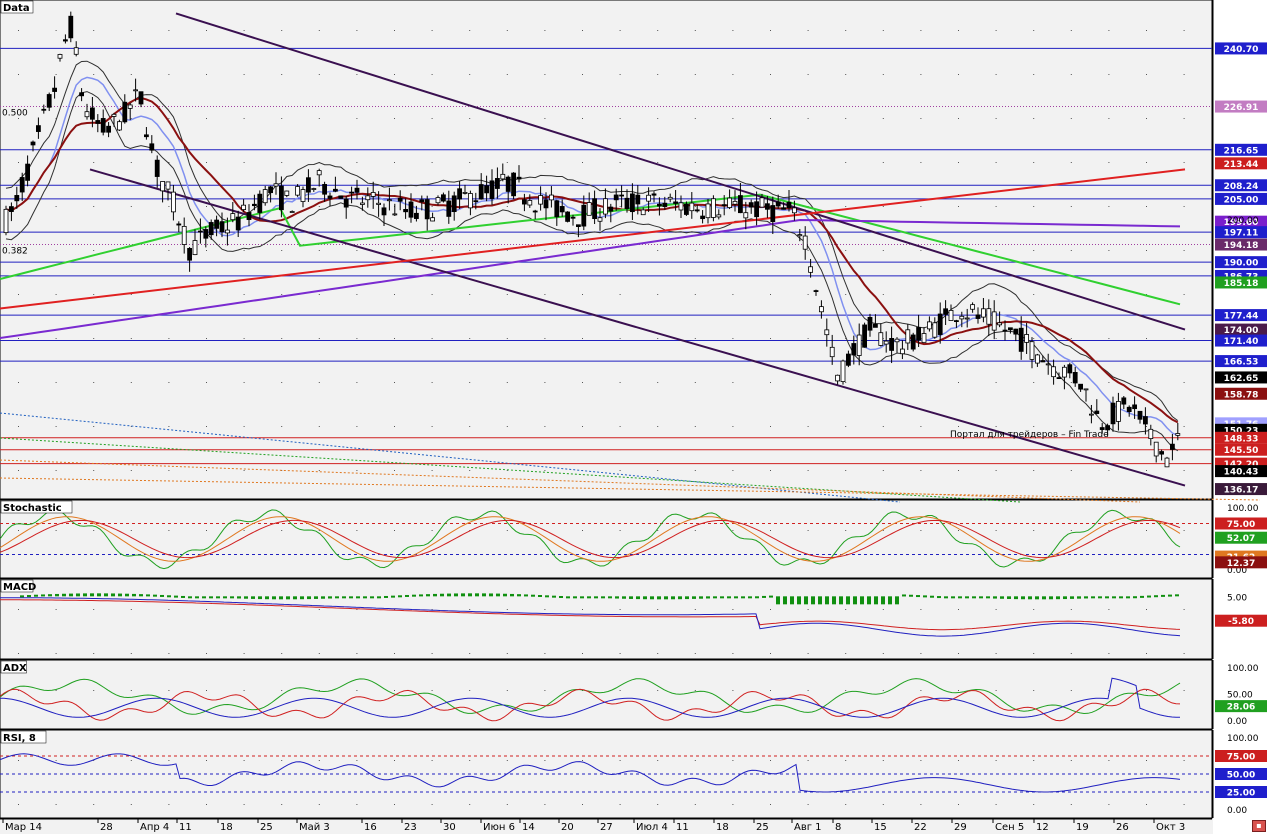  What do you see at coordinates (606, 827) in the screenshot?
I see `x-axis-label: 27` at bounding box center [606, 827].